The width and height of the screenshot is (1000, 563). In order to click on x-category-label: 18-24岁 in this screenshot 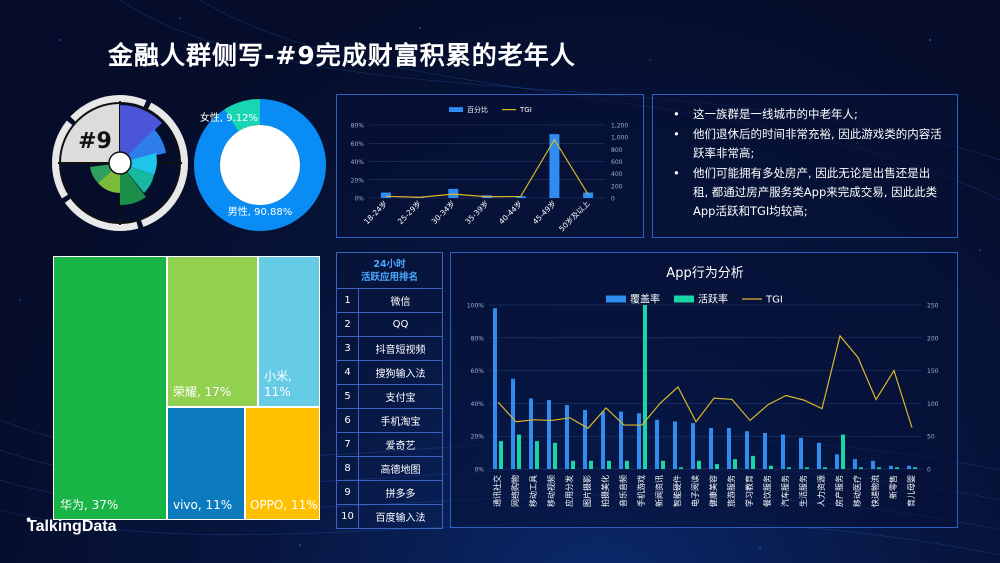, I will do `click(375, 212)`.